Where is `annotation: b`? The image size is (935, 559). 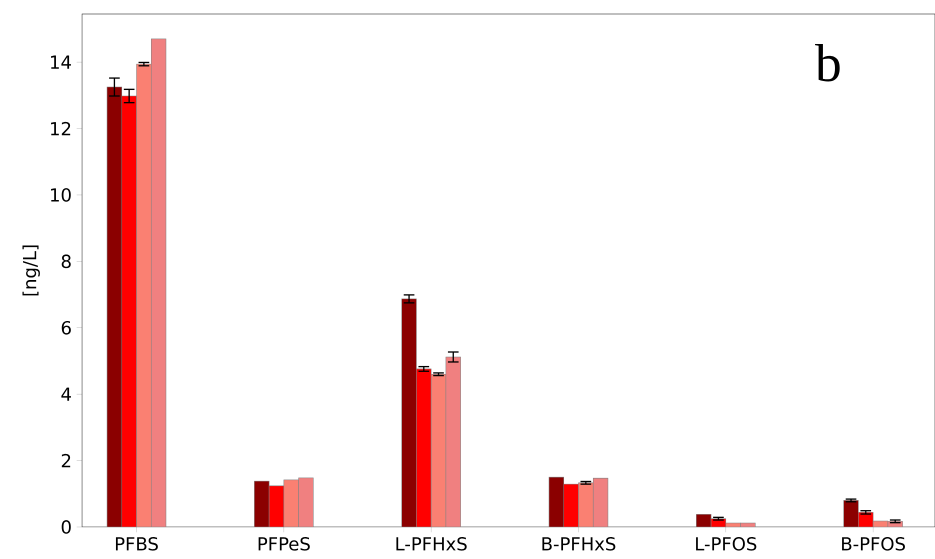
annotation: b is located at coordinates (827, 63).